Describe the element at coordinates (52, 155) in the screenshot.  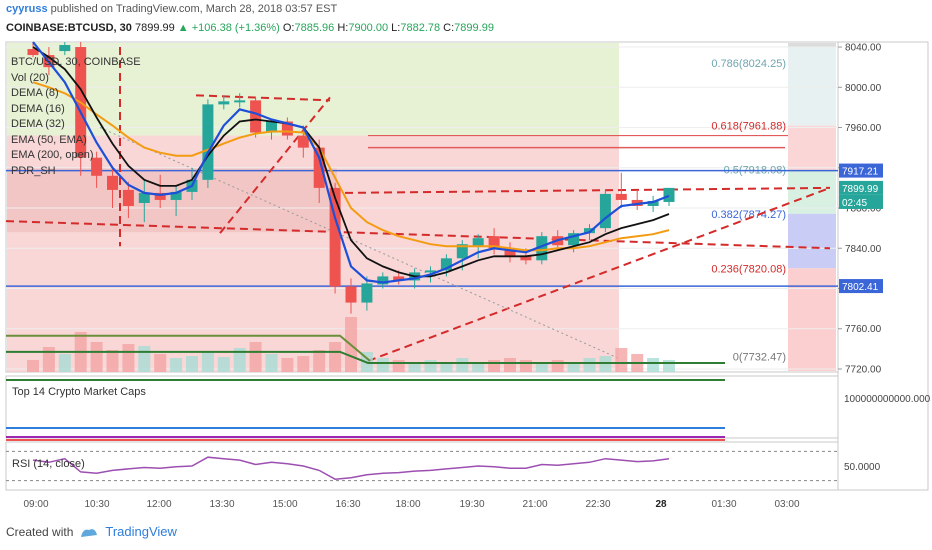
I see `legend-ema-200: EMA (200, open)` at that location.